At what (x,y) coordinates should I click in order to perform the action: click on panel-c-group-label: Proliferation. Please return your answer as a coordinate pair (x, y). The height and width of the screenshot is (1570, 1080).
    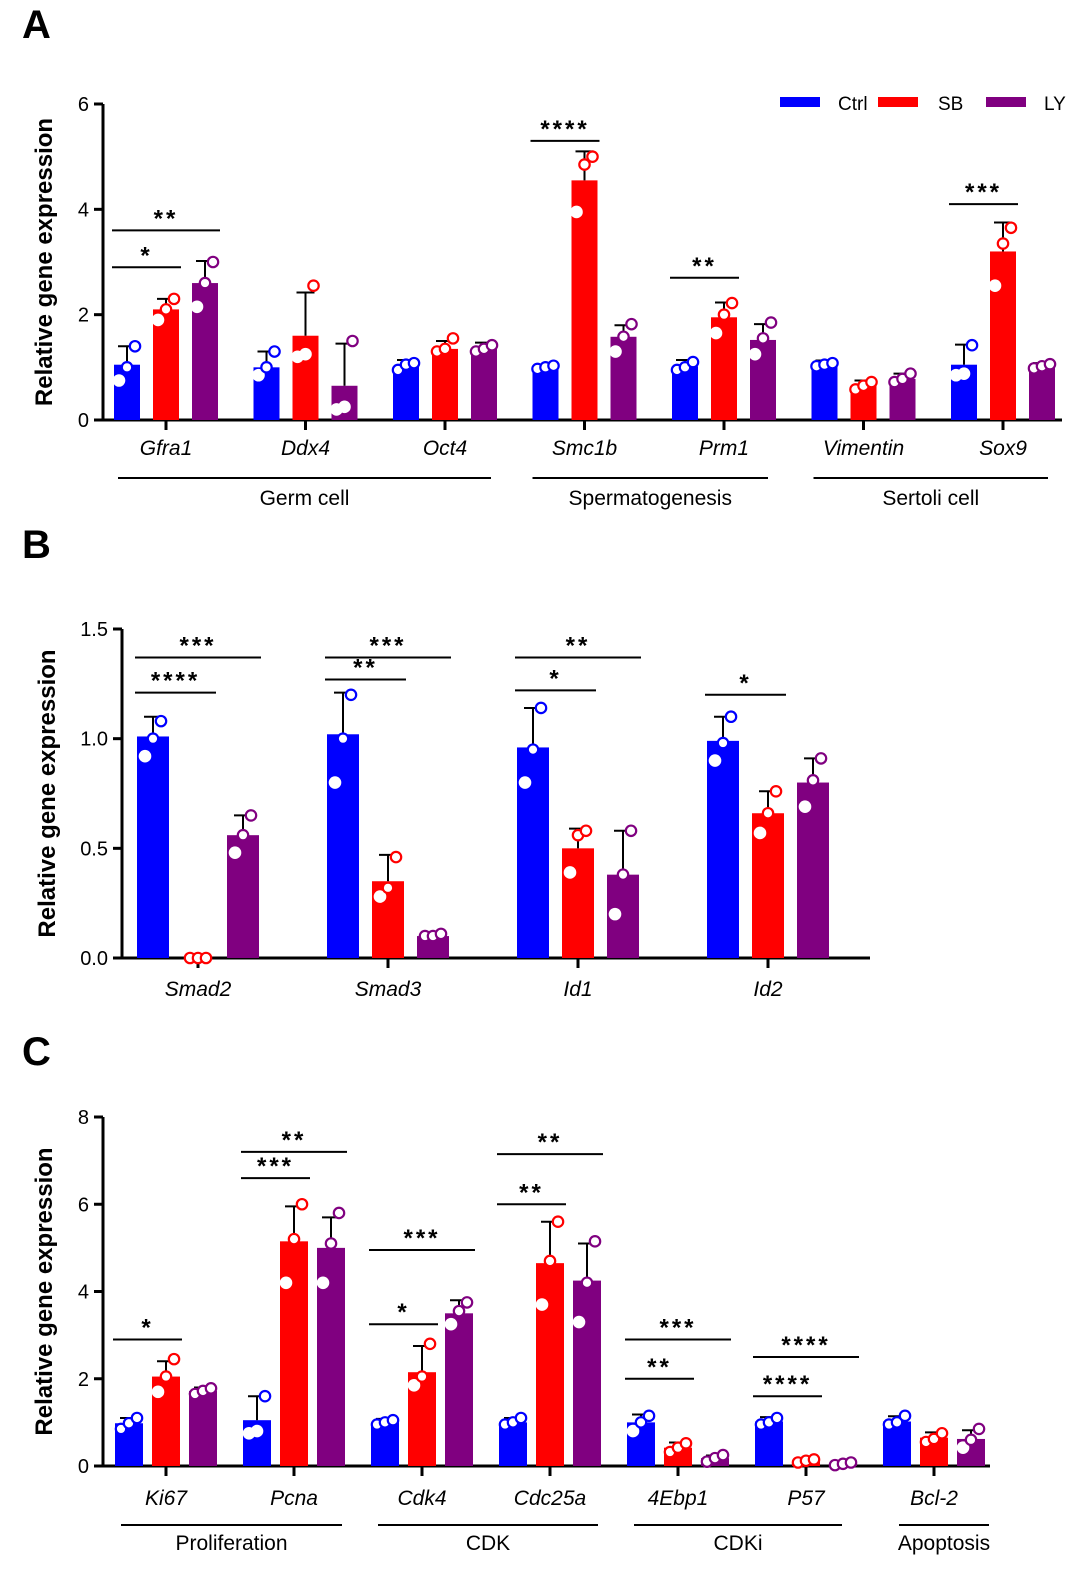
    Looking at the image, I should click on (231, 1543).